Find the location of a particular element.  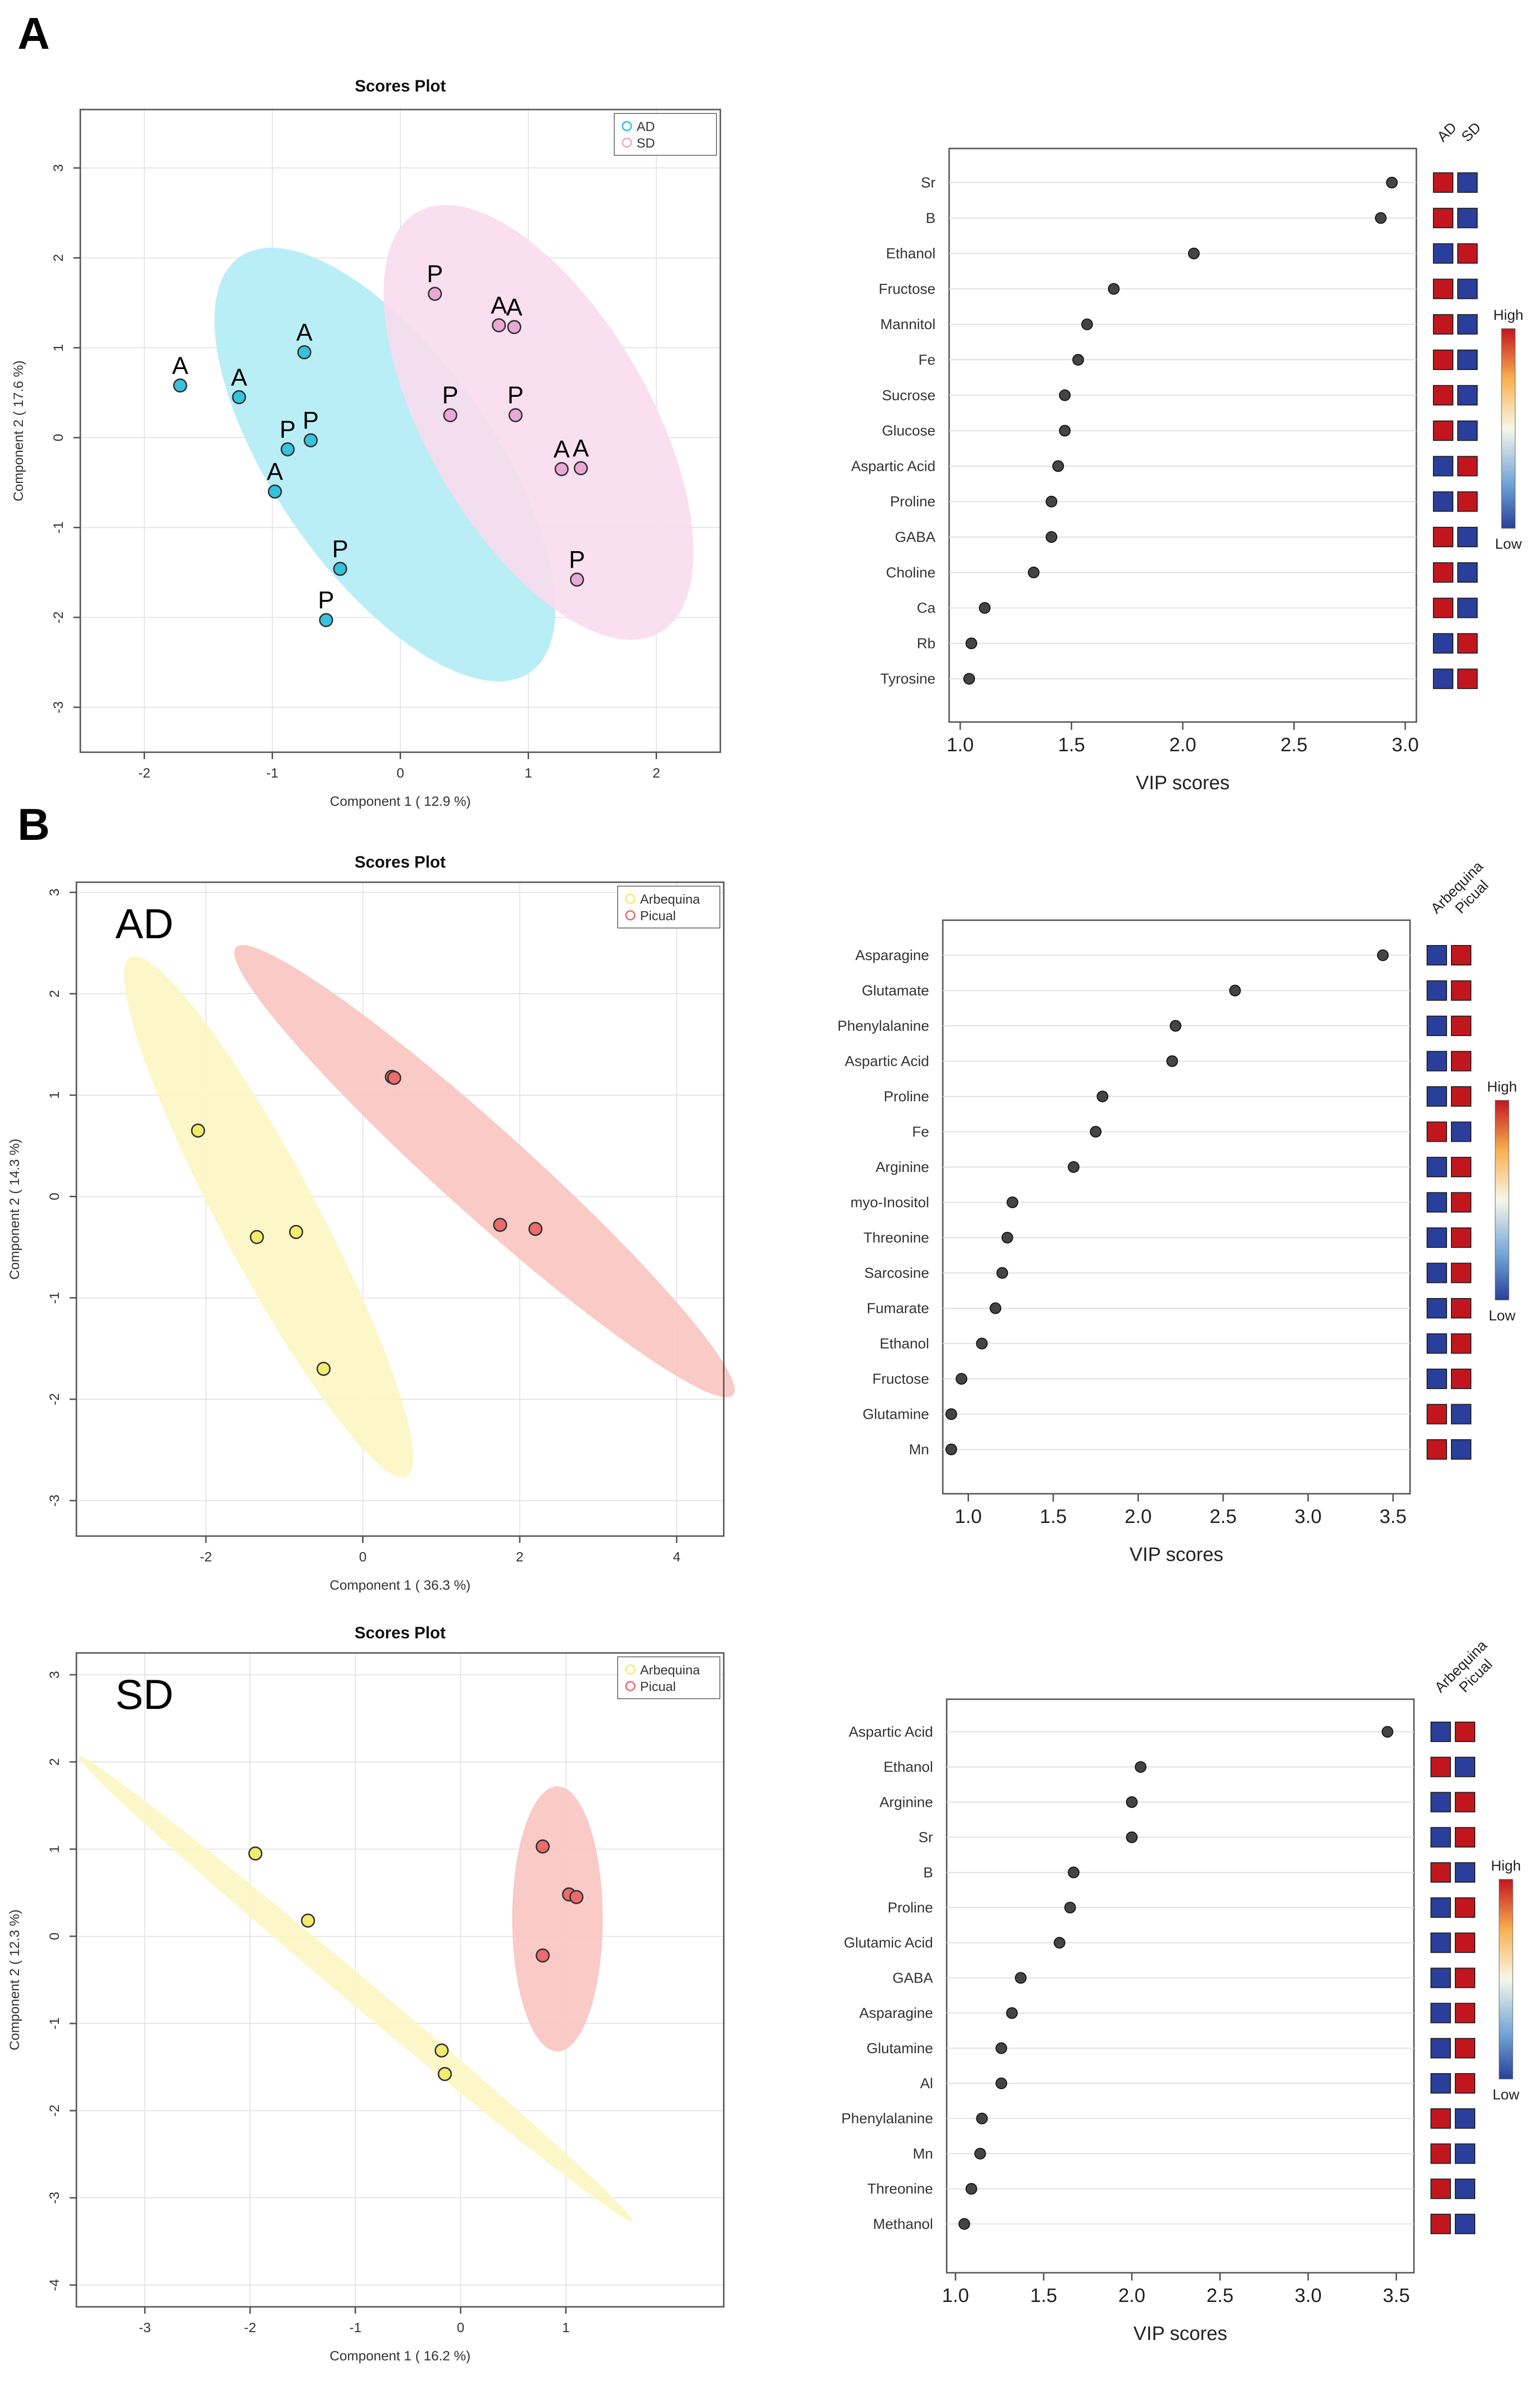

vip-x-tick-label: 2.0 is located at coordinates (1182, 745).